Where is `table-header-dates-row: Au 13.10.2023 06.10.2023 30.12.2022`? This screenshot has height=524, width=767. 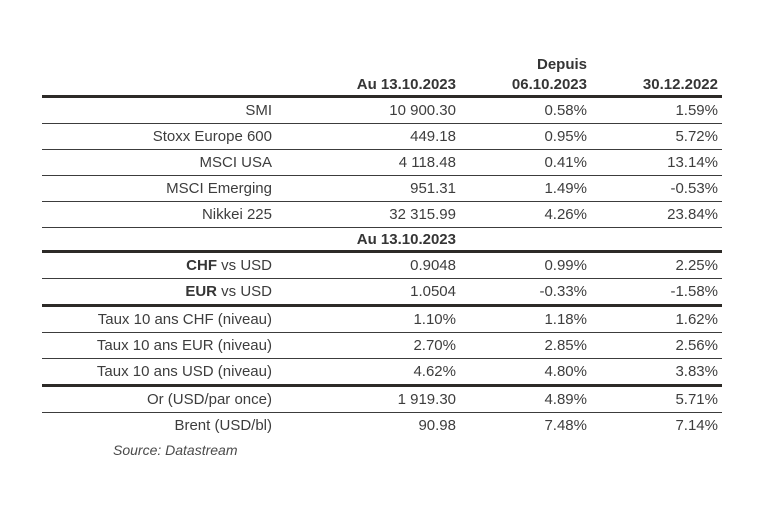
table-header-dates-row: Au 13.10.2023 06.10.2023 30.12.2022 is located at coordinates (382, 86).